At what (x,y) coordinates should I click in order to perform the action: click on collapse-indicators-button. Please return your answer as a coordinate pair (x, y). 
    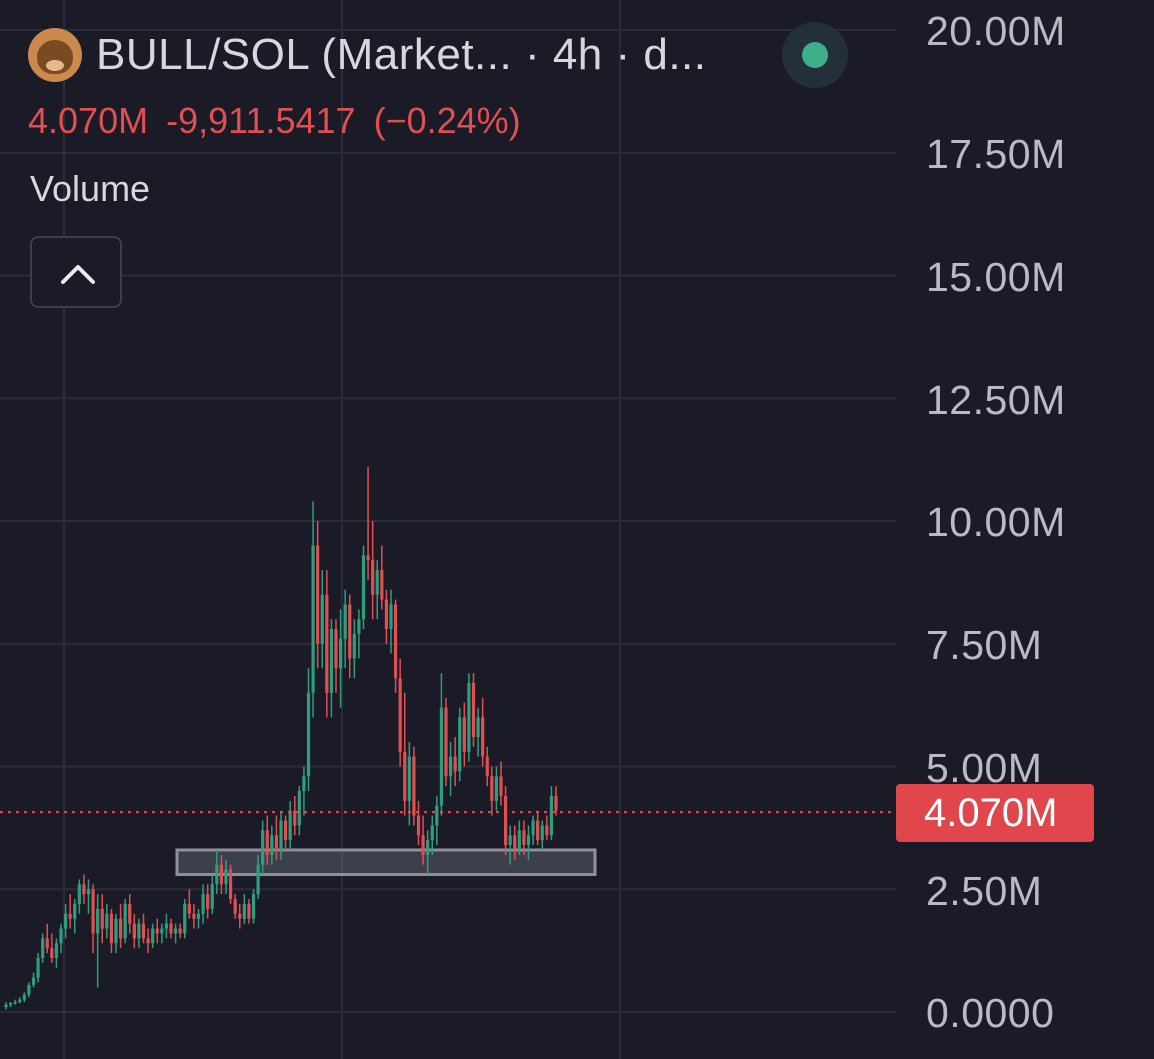
    Looking at the image, I should click on (76, 272).